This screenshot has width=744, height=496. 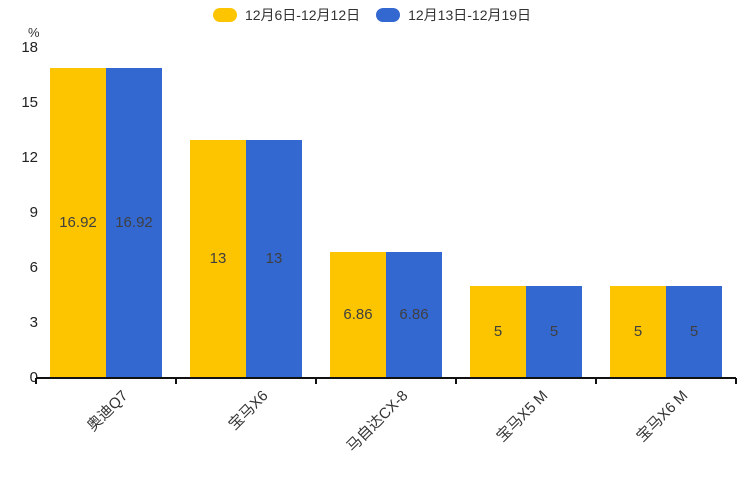 I want to click on legend-label-series-1: 12月6日-12月12日, so click(x=302, y=15).